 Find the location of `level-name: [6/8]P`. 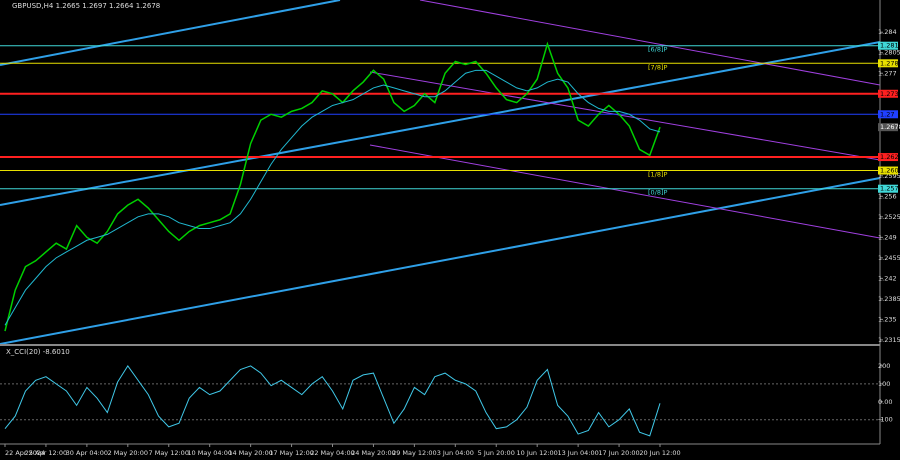

level-name: [6/8]P is located at coordinates (658, 50).